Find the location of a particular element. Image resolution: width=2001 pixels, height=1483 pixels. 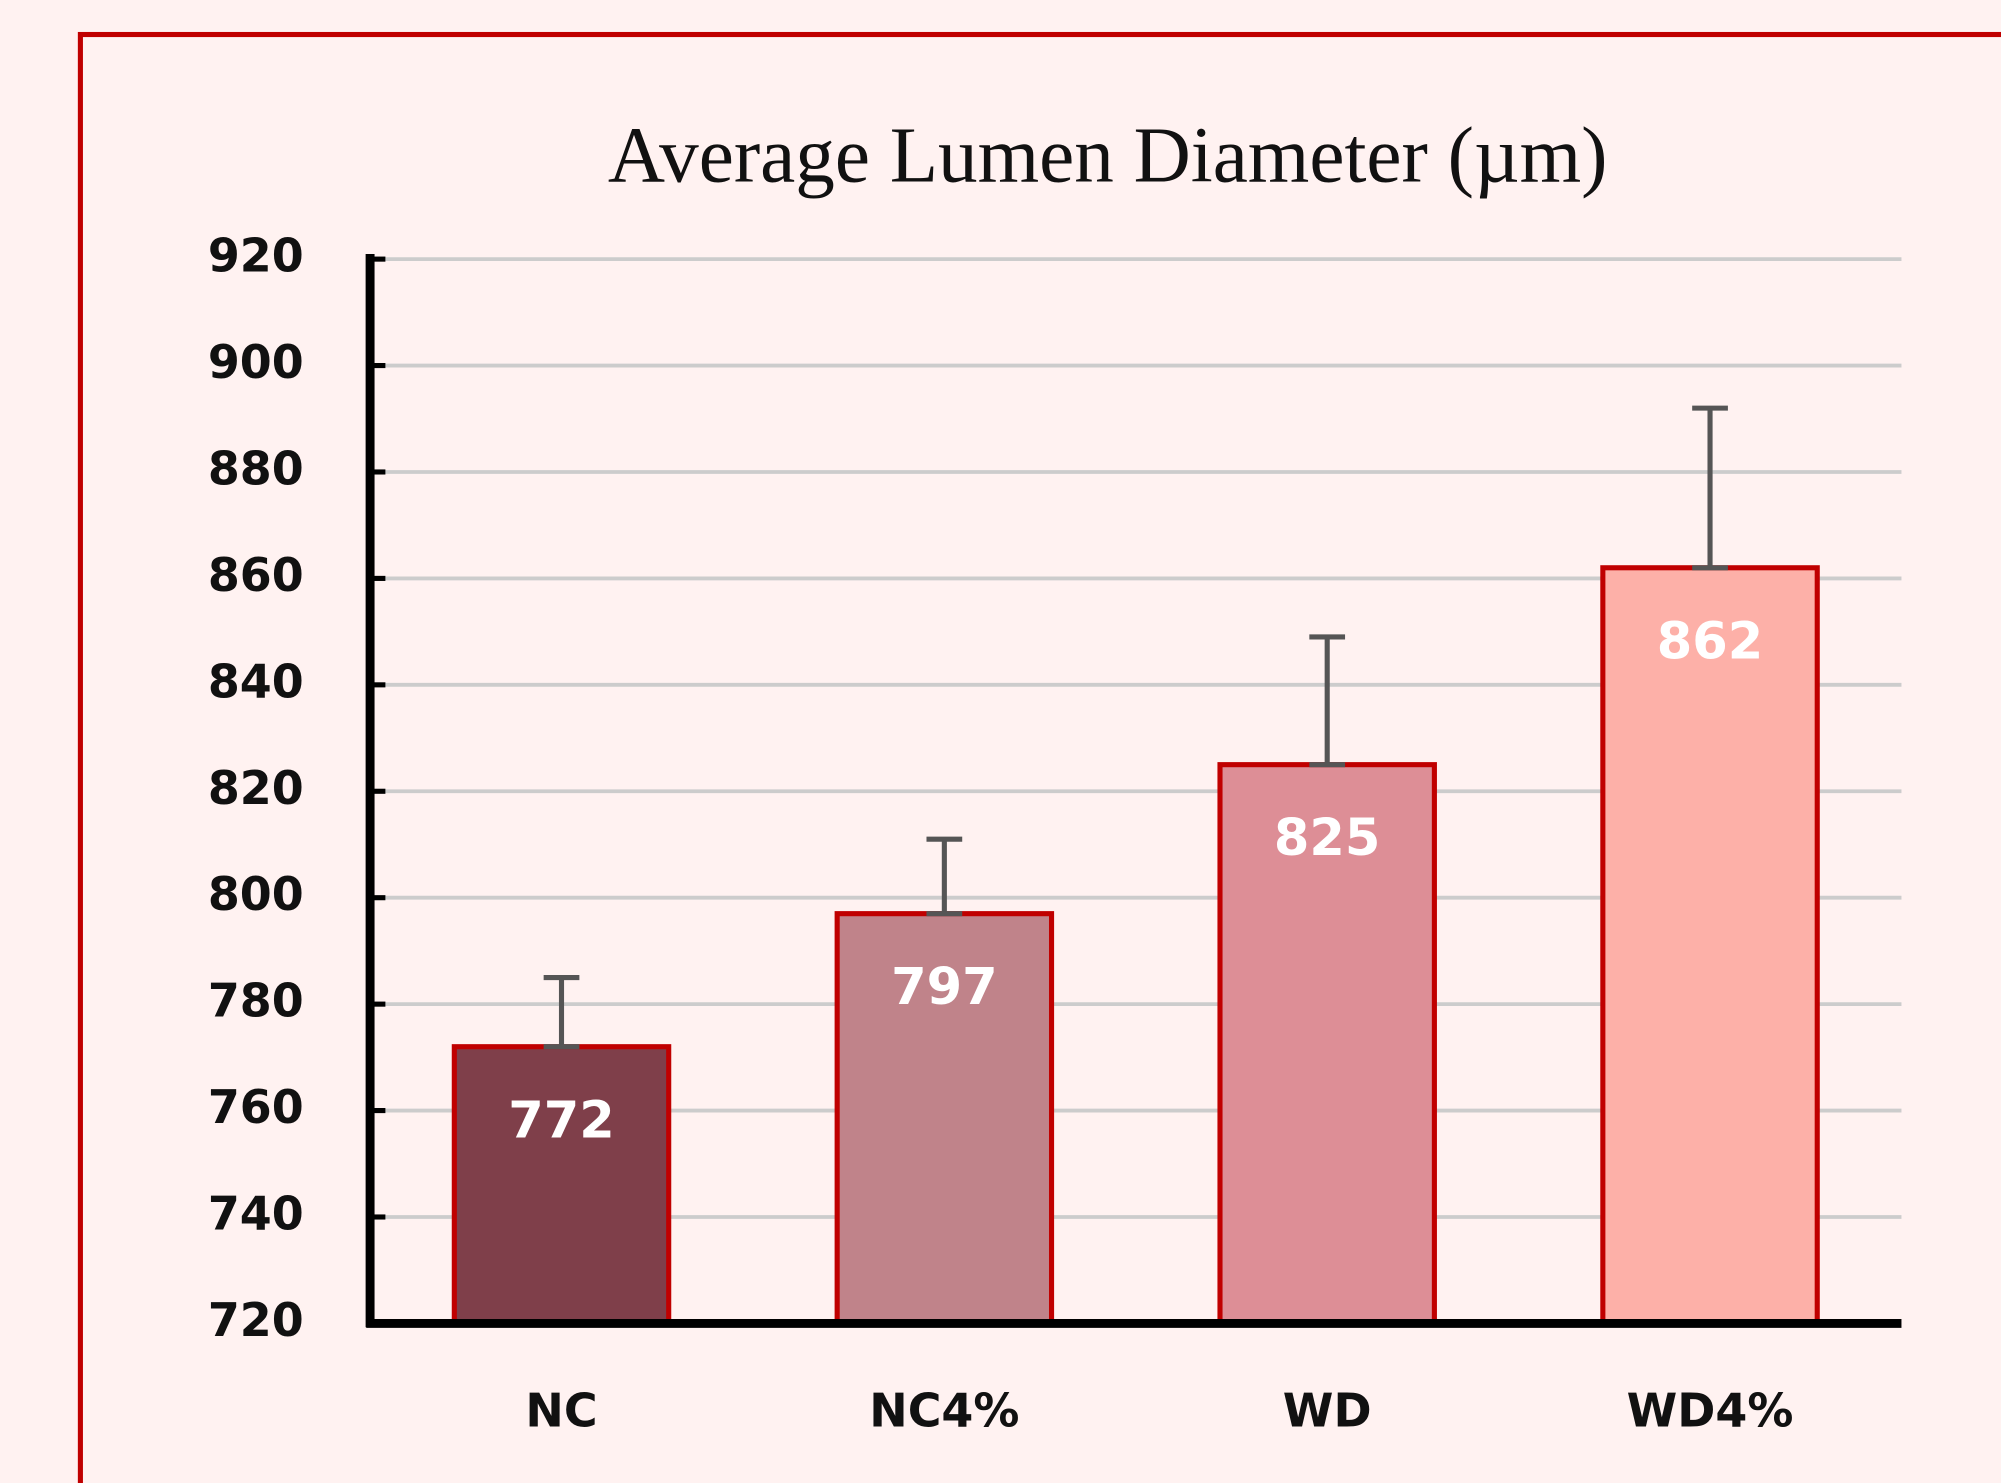

value-label: 862 is located at coordinates (1710, 641).